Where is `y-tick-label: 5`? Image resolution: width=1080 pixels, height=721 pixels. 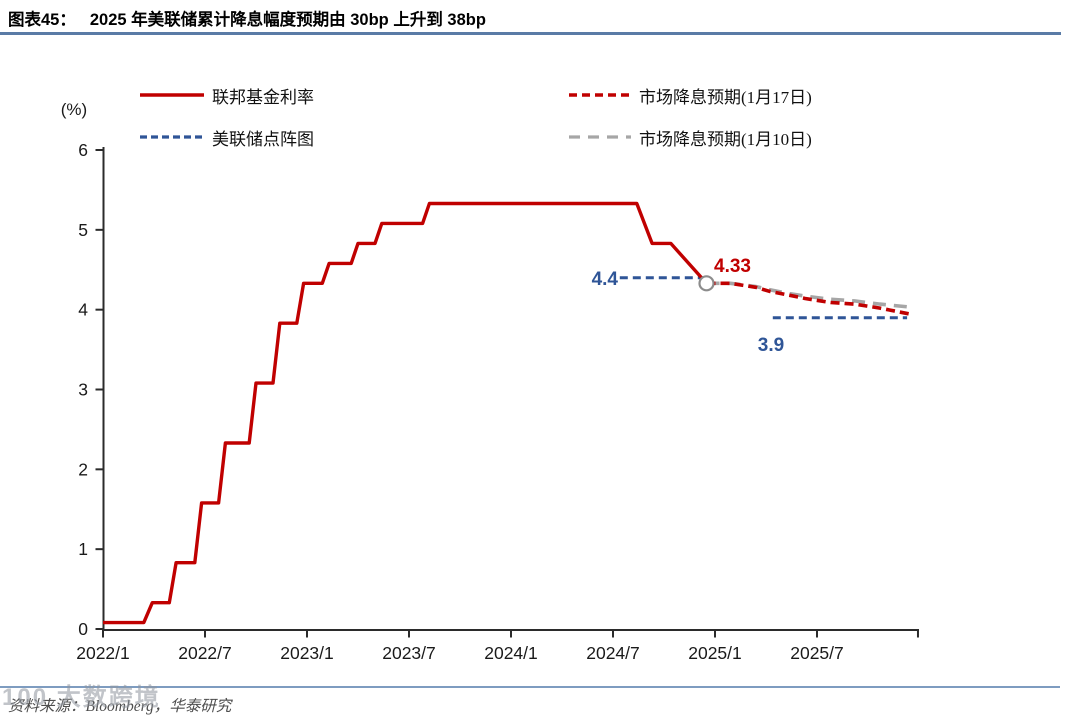
y-tick-label: 5 is located at coordinates (83, 230).